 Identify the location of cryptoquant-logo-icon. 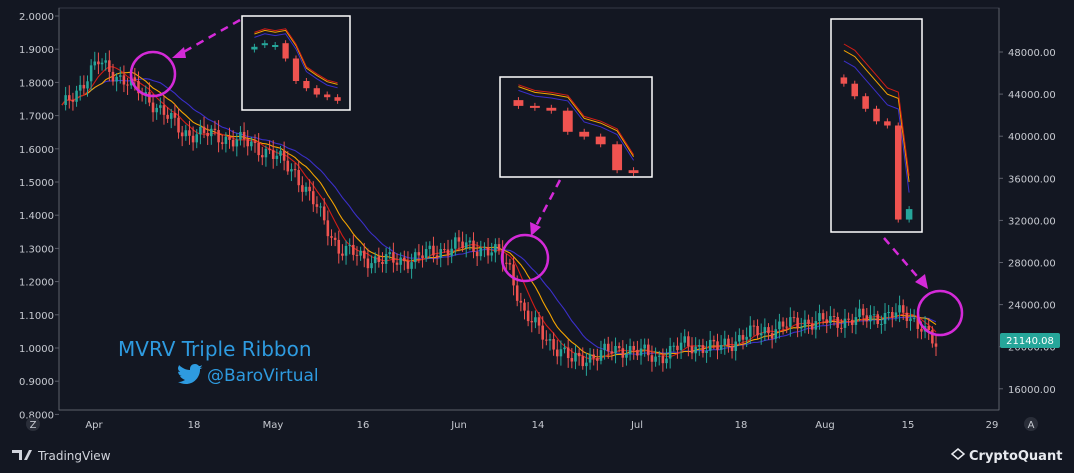
(958, 454).